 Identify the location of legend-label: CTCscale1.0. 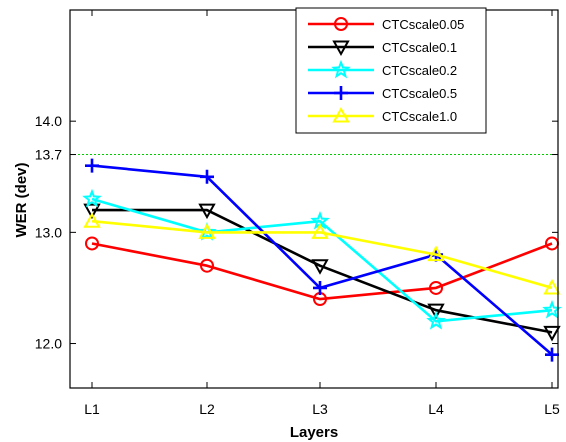
(419, 116).